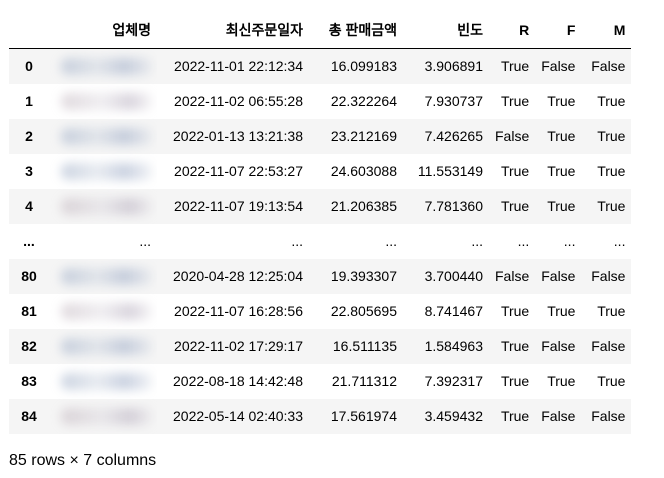  I want to click on latest-order-date-cell: 2022-11-07 16:28:56, so click(238, 311).